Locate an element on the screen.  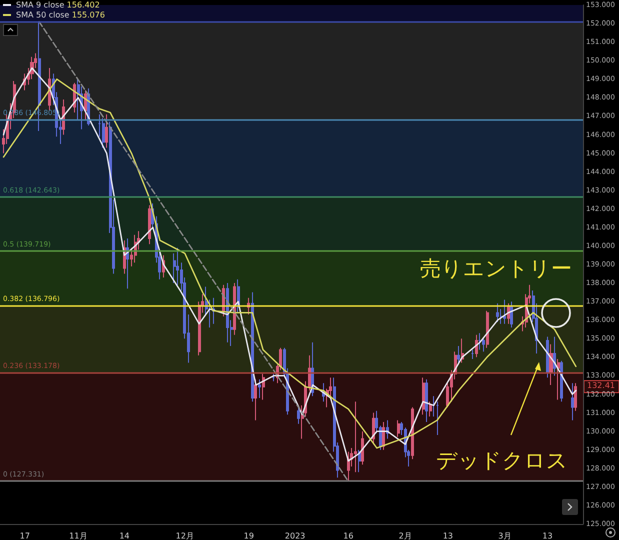
legend-label: SMA 9 close is located at coordinates (41, 5).